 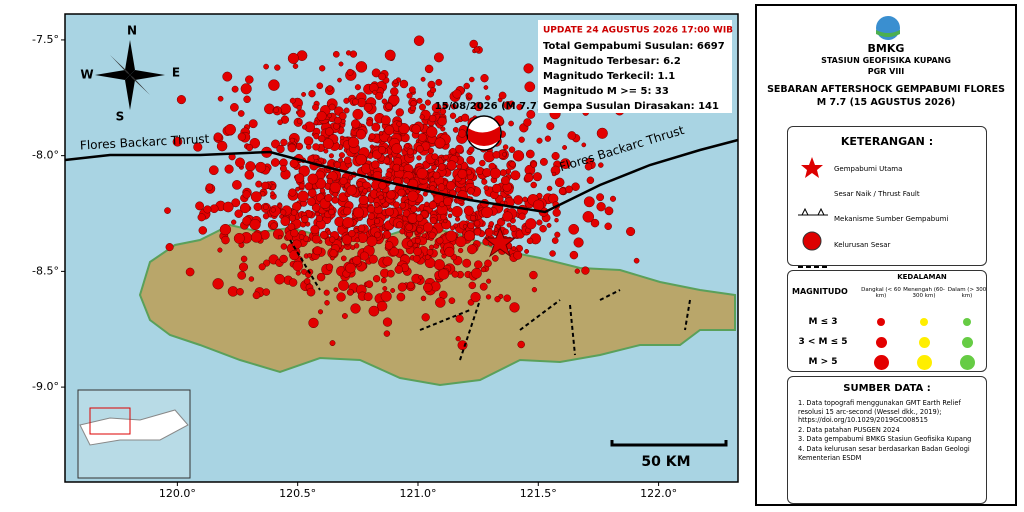 What do you see at coordinates (967, 293) in the screenshot?
I see `depth-label: Dalam (> 300 km)` at bounding box center [967, 293].